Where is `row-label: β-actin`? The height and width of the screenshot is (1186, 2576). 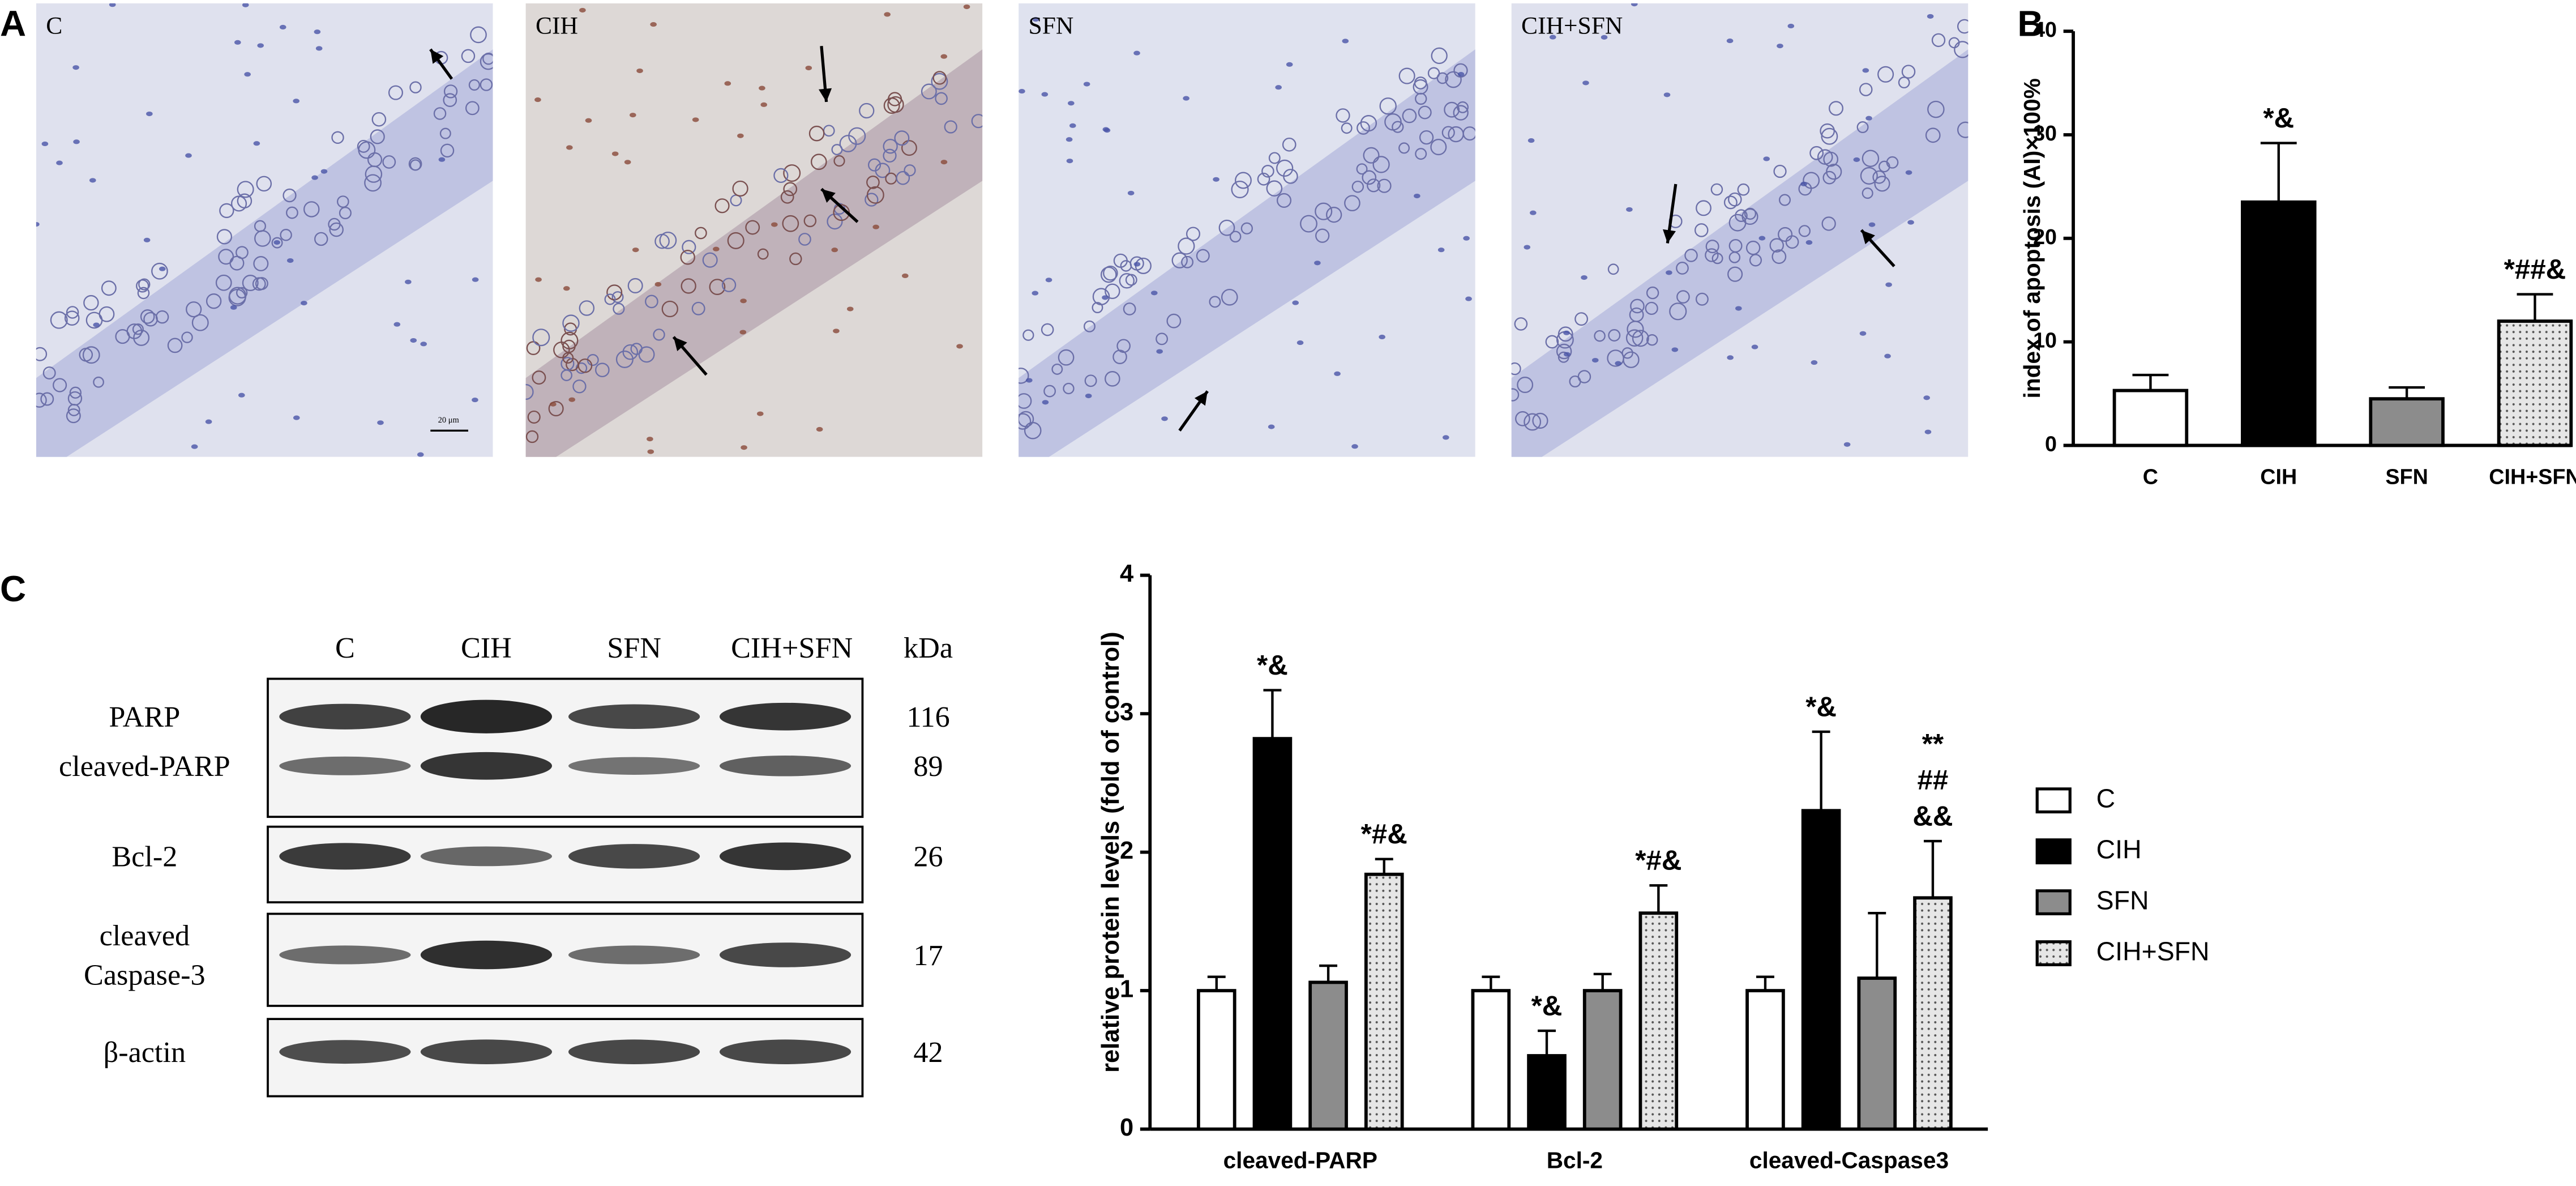
row-label: β-actin is located at coordinates (145, 1052).